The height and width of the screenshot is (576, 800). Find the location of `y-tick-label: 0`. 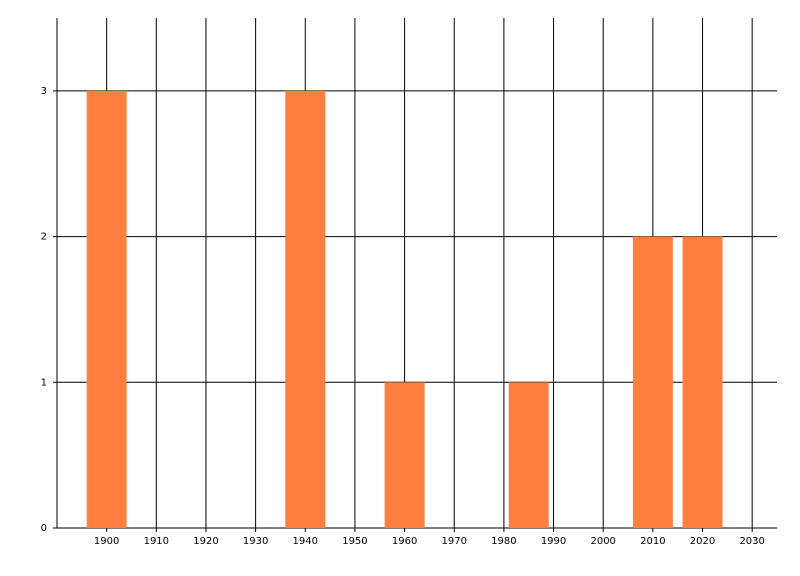

y-tick-label: 0 is located at coordinates (44, 528).